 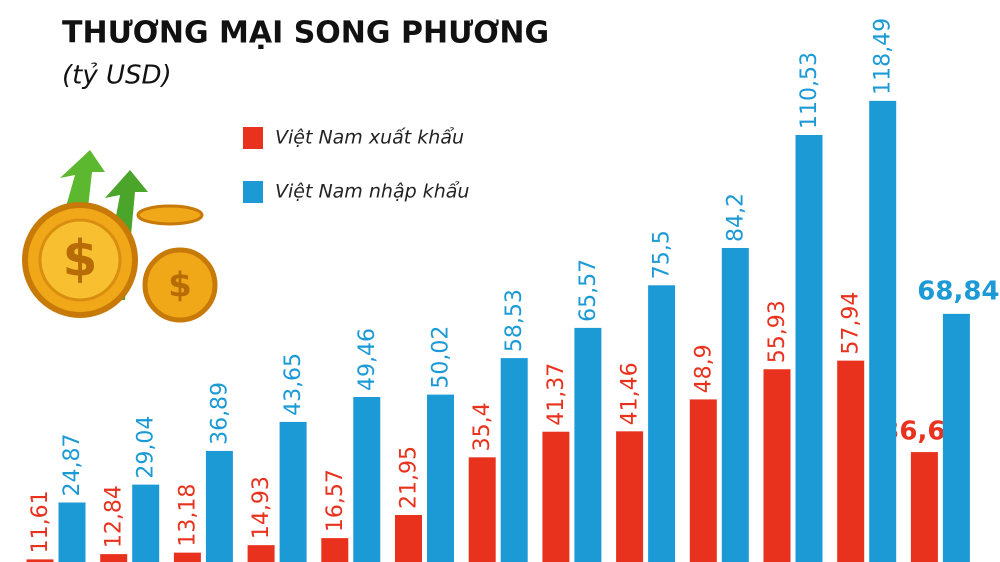 I want to click on value-label: 50,02, so click(x=441, y=357).